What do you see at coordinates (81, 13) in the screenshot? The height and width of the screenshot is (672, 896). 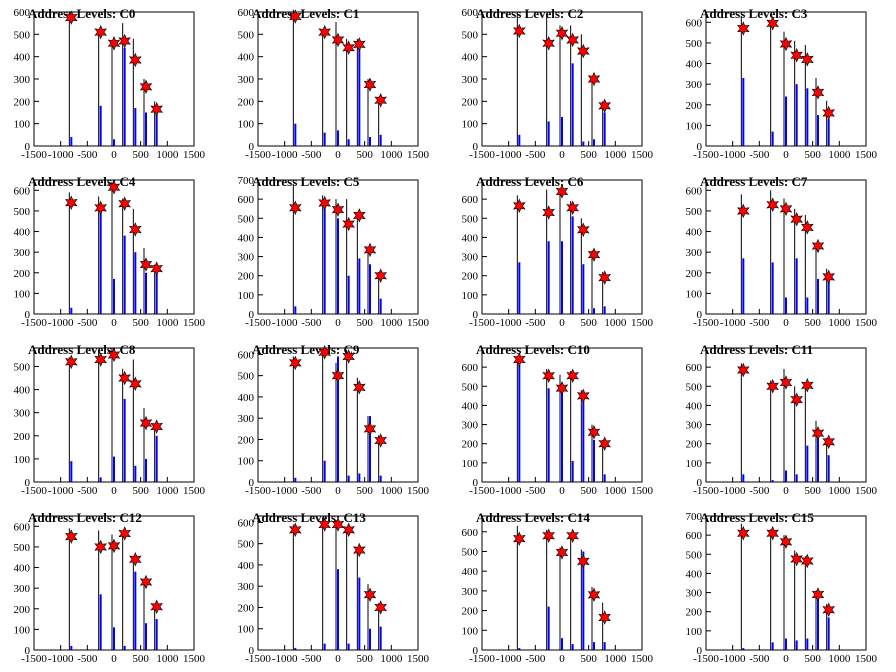 I see `chart-title: Address Levels: C0` at bounding box center [81, 13].